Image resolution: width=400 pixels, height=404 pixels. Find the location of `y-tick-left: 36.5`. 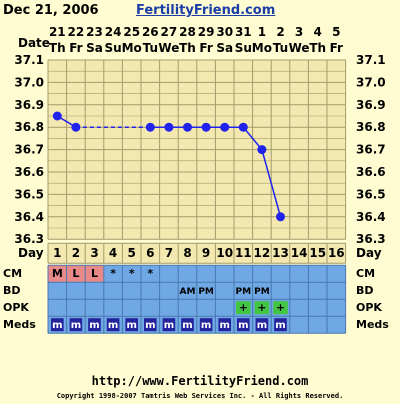

y-tick-left: 36.5 is located at coordinates (29, 194).